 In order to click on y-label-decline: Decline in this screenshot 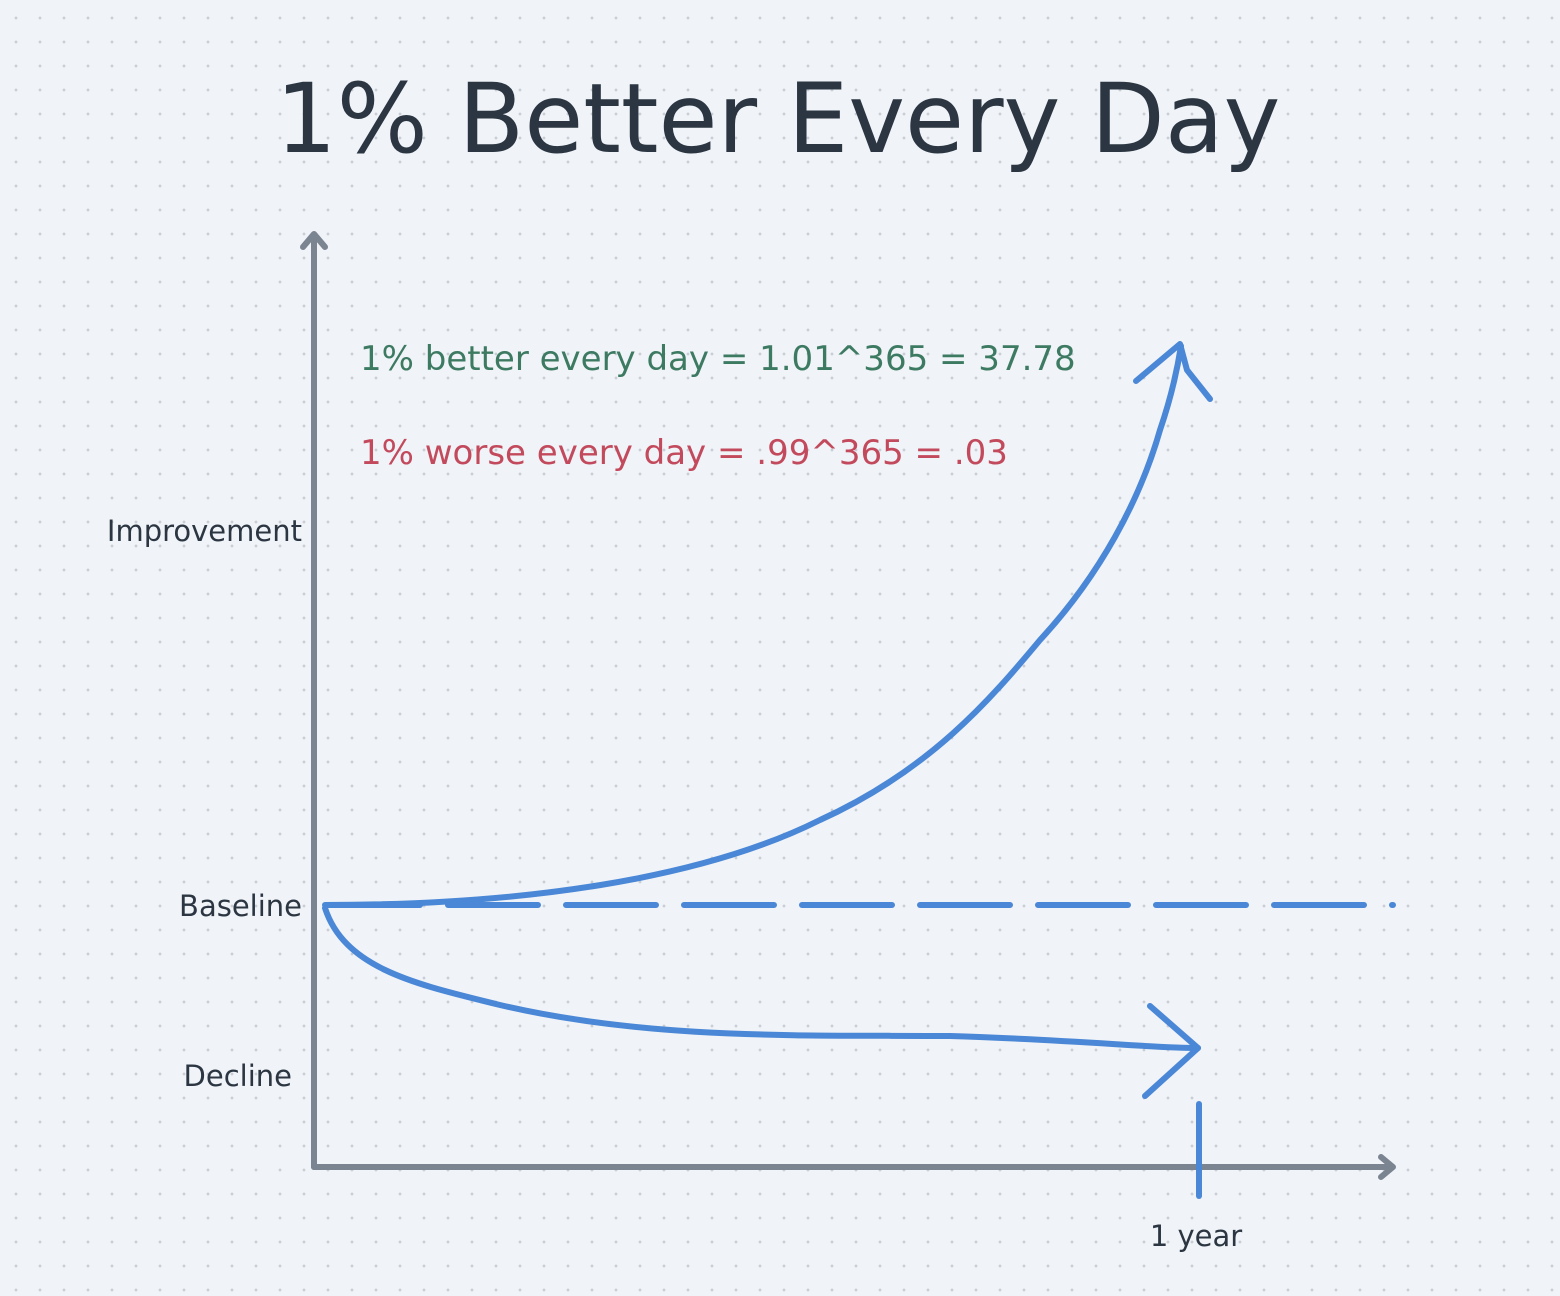, I will do `click(238, 1076)`.